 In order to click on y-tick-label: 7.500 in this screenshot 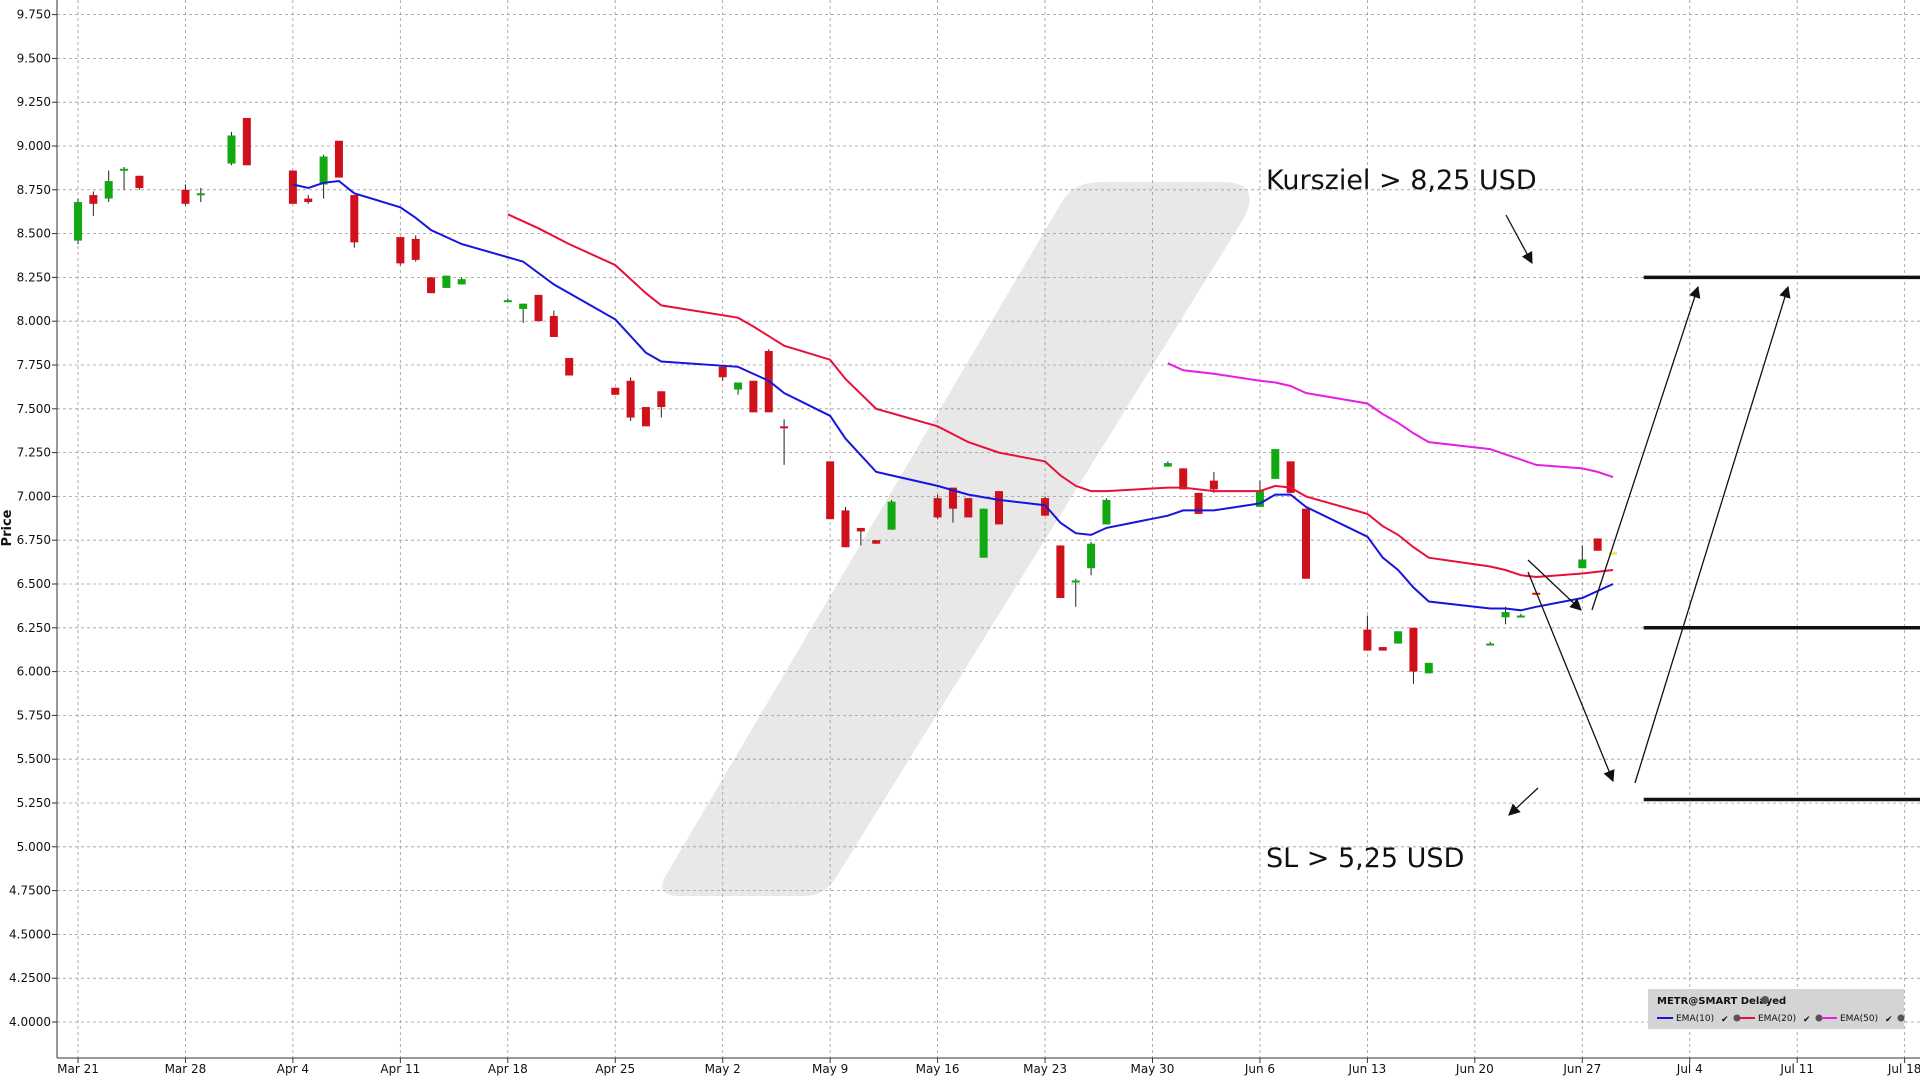, I will do `click(34, 409)`.